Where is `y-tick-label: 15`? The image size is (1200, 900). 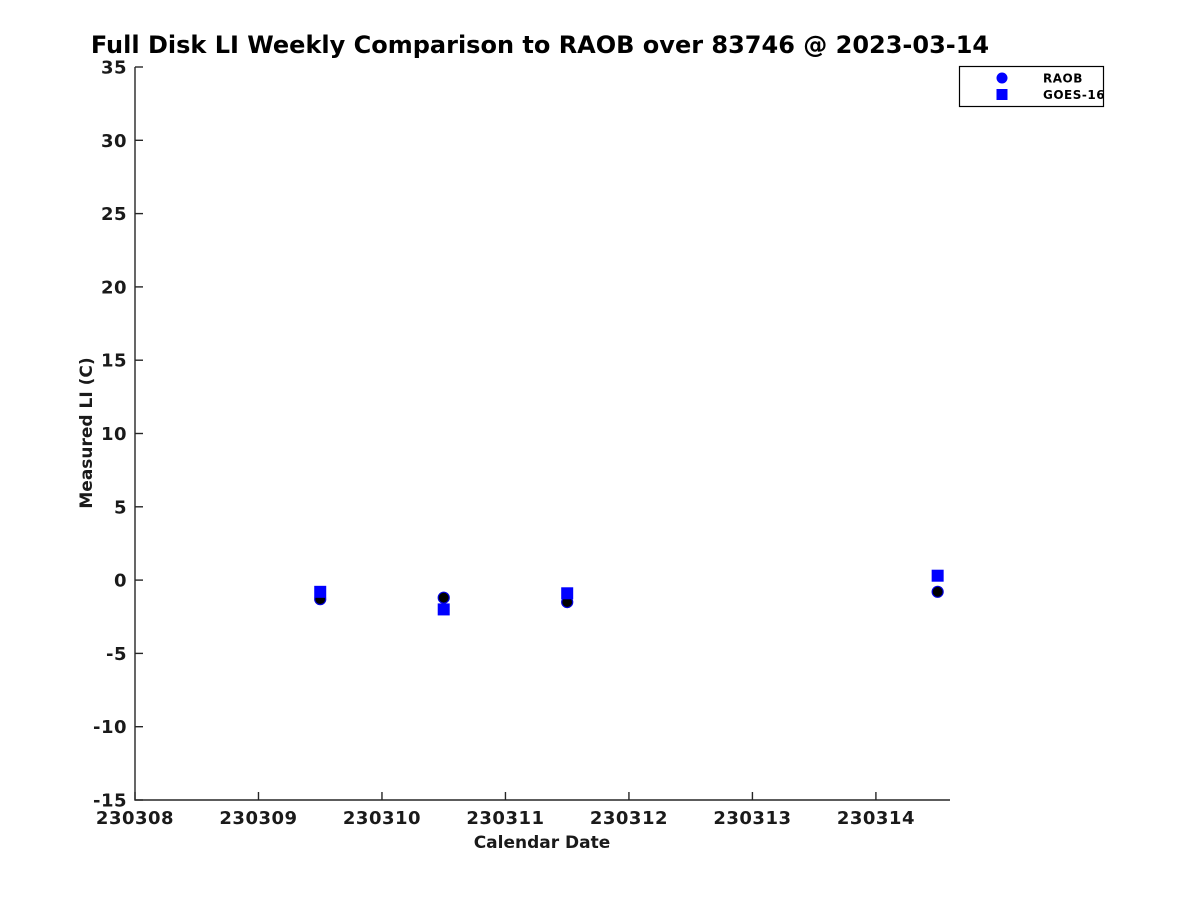
y-tick-label: 15 is located at coordinates (114, 361).